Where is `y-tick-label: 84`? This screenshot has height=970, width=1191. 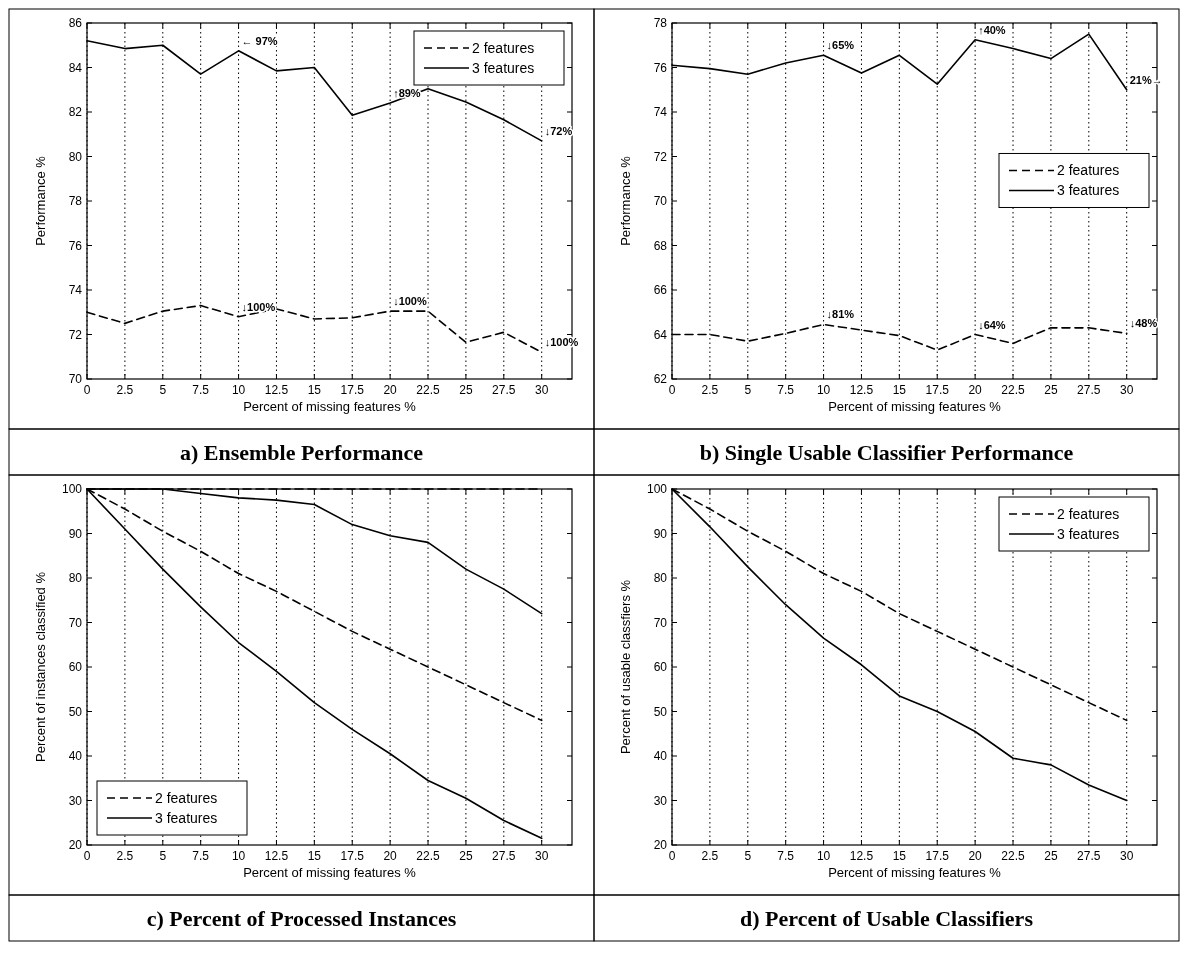 y-tick-label: 84 is located at coordinates (75, 67).